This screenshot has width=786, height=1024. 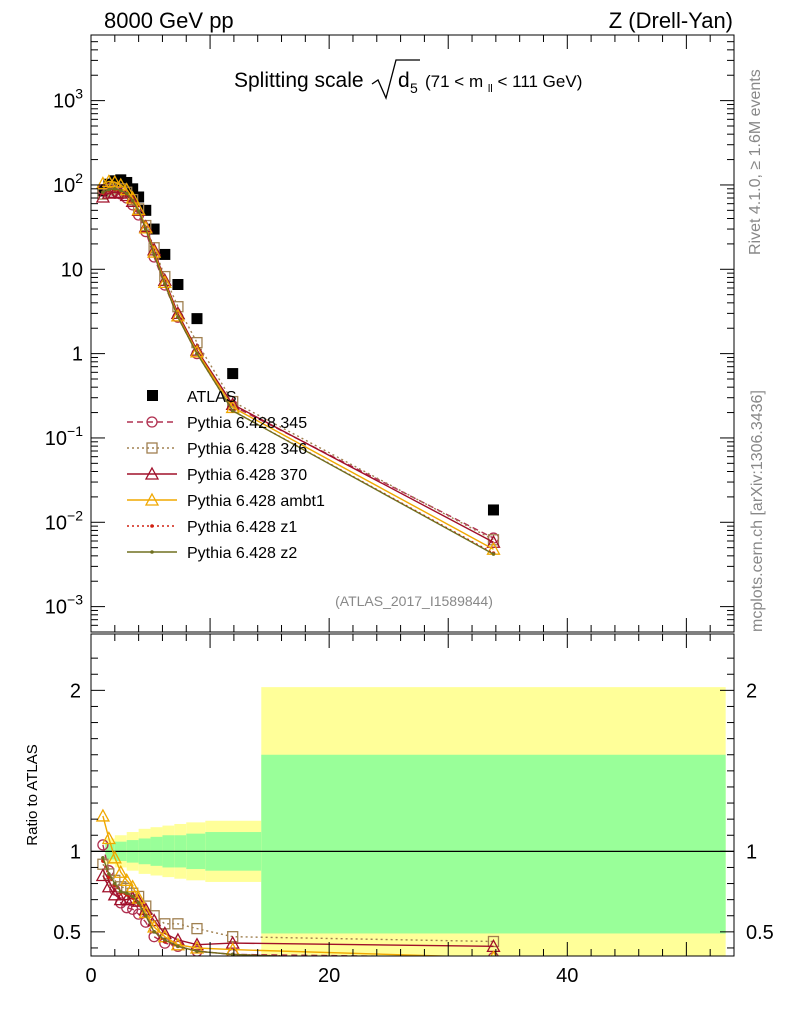 I want to click on title-subscript: 5, so click(x=414, y=88).